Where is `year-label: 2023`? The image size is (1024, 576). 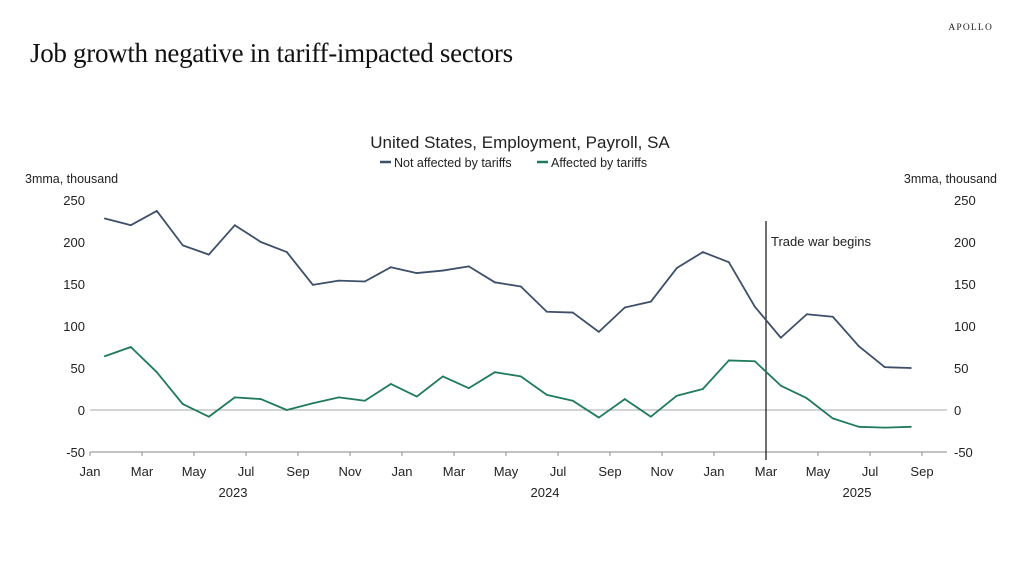 year-label: 2023 is located at coordinates (233, 492).